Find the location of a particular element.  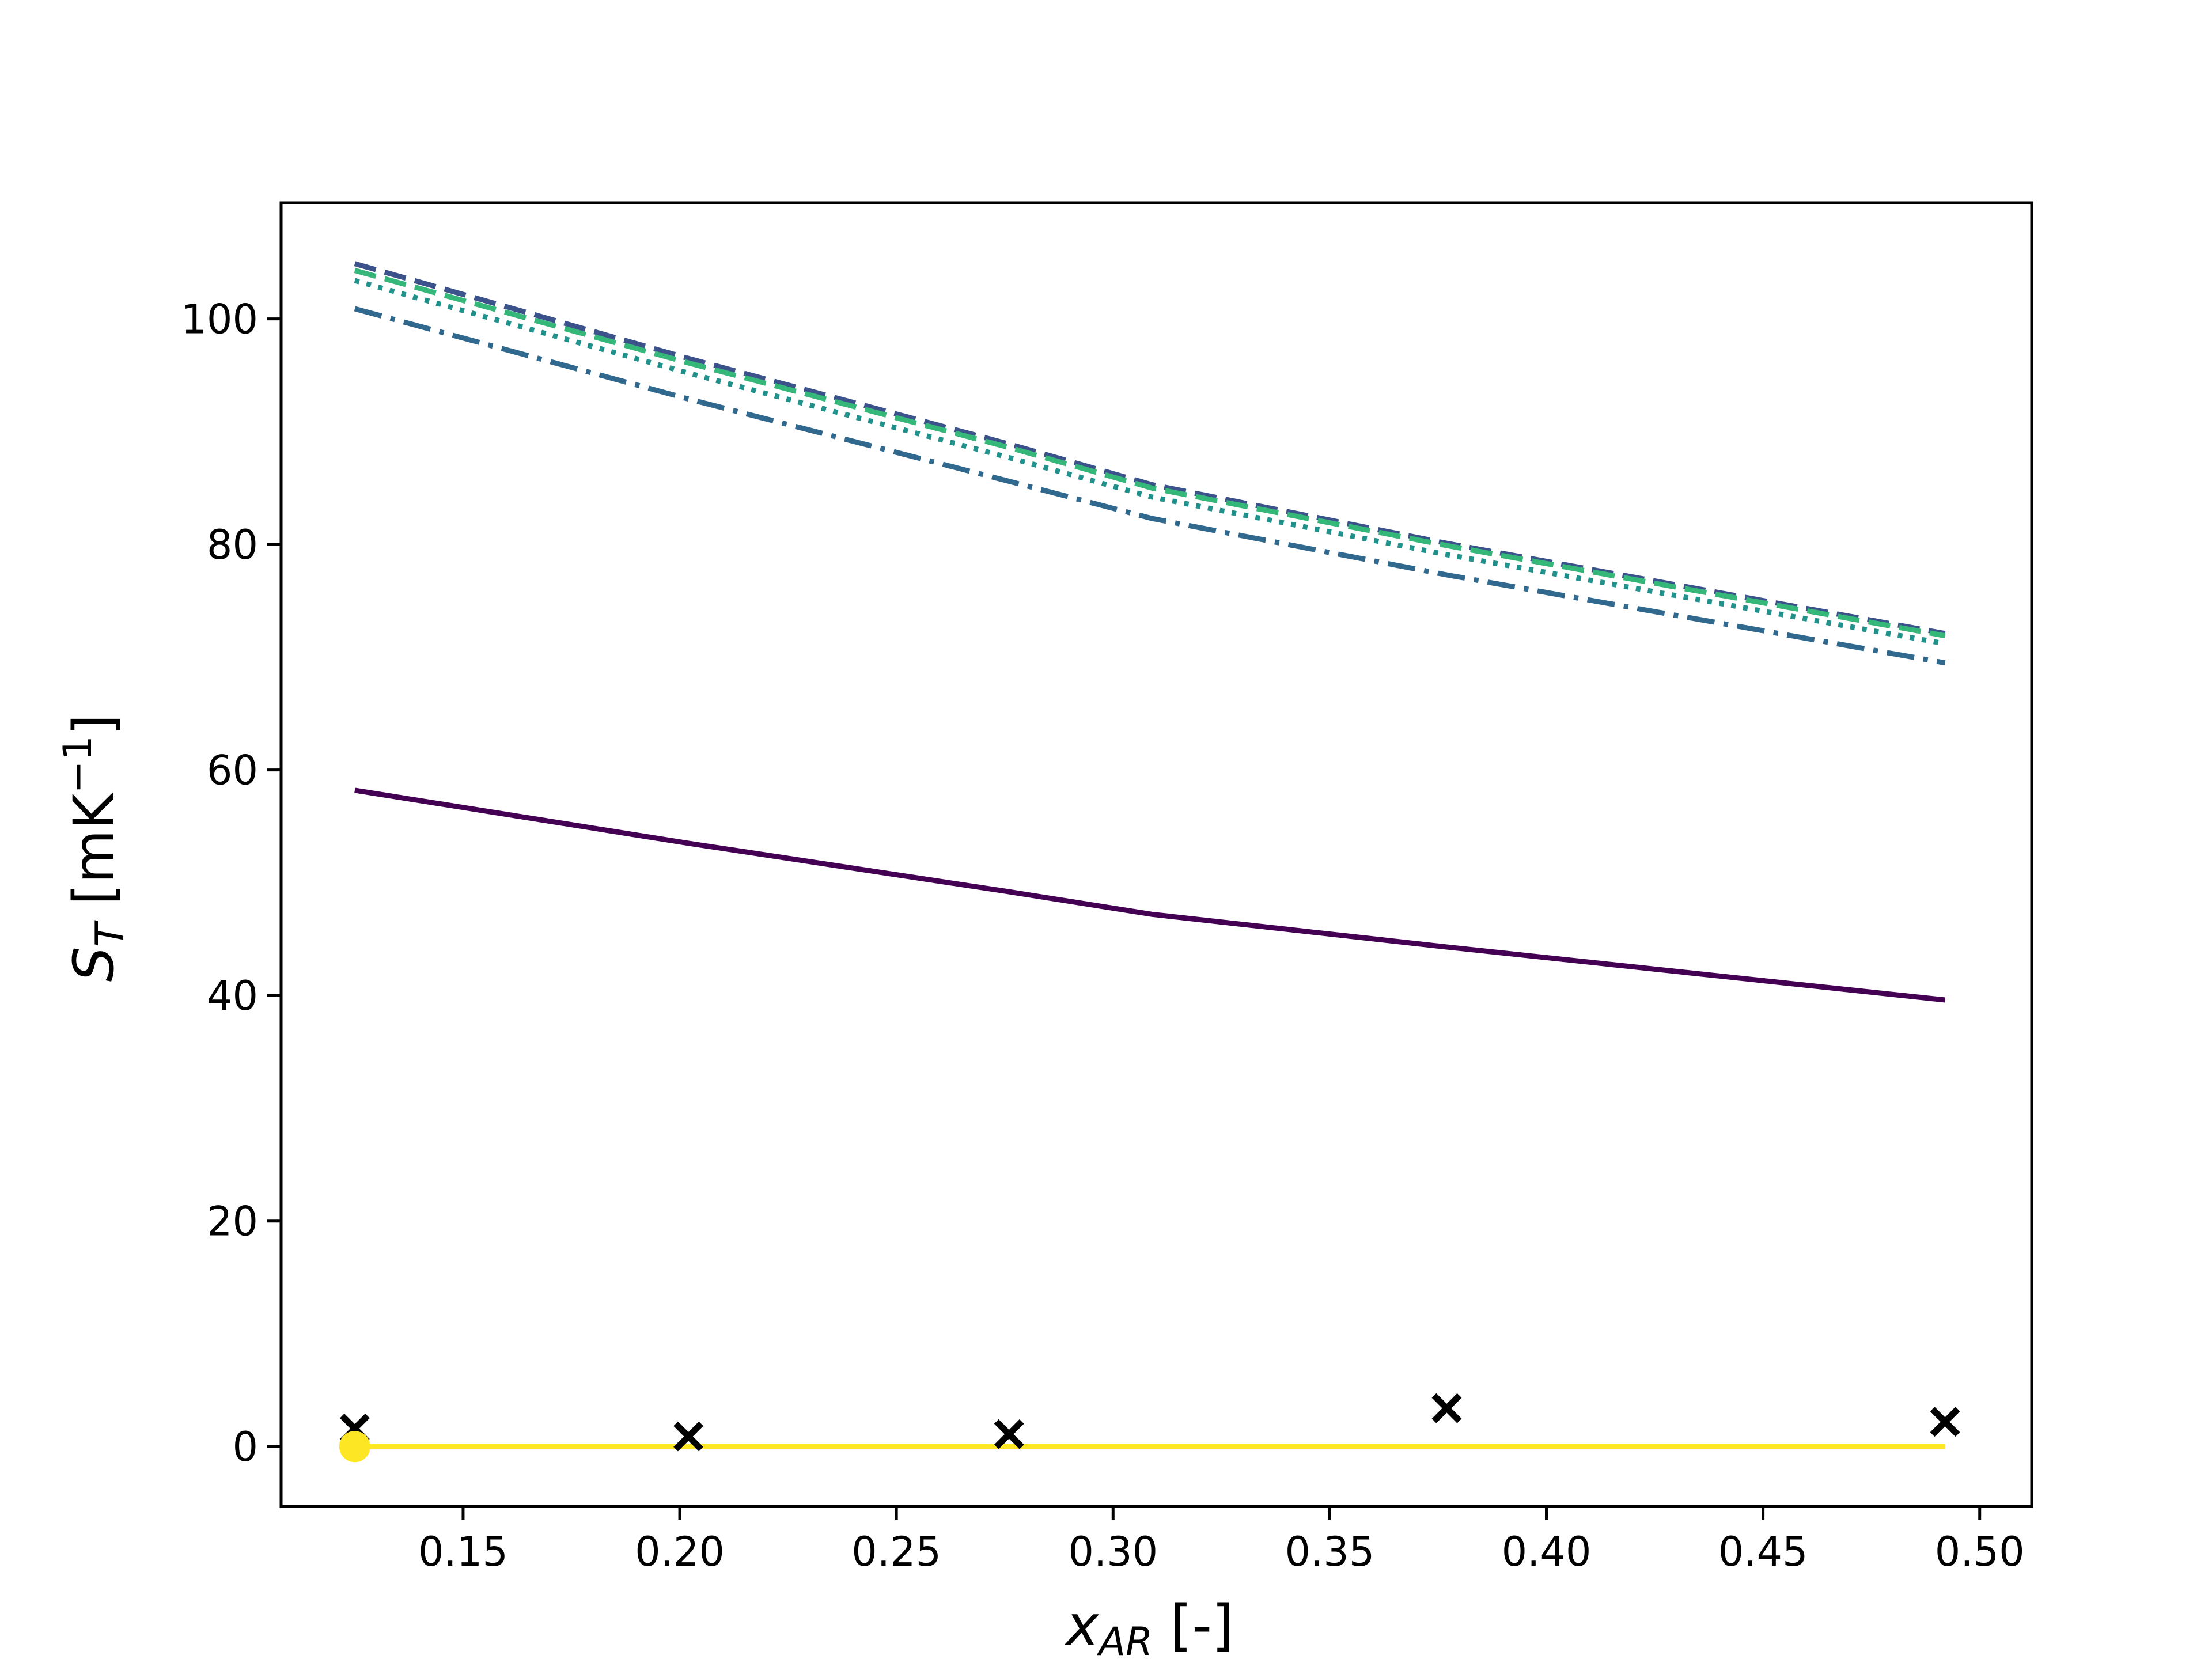

x-axis-label: xAR [-] is located at coordinates (1149, 1626).